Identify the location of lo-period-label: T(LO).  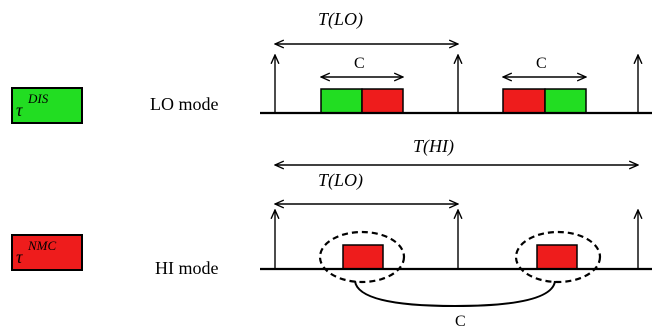
(340, 19).